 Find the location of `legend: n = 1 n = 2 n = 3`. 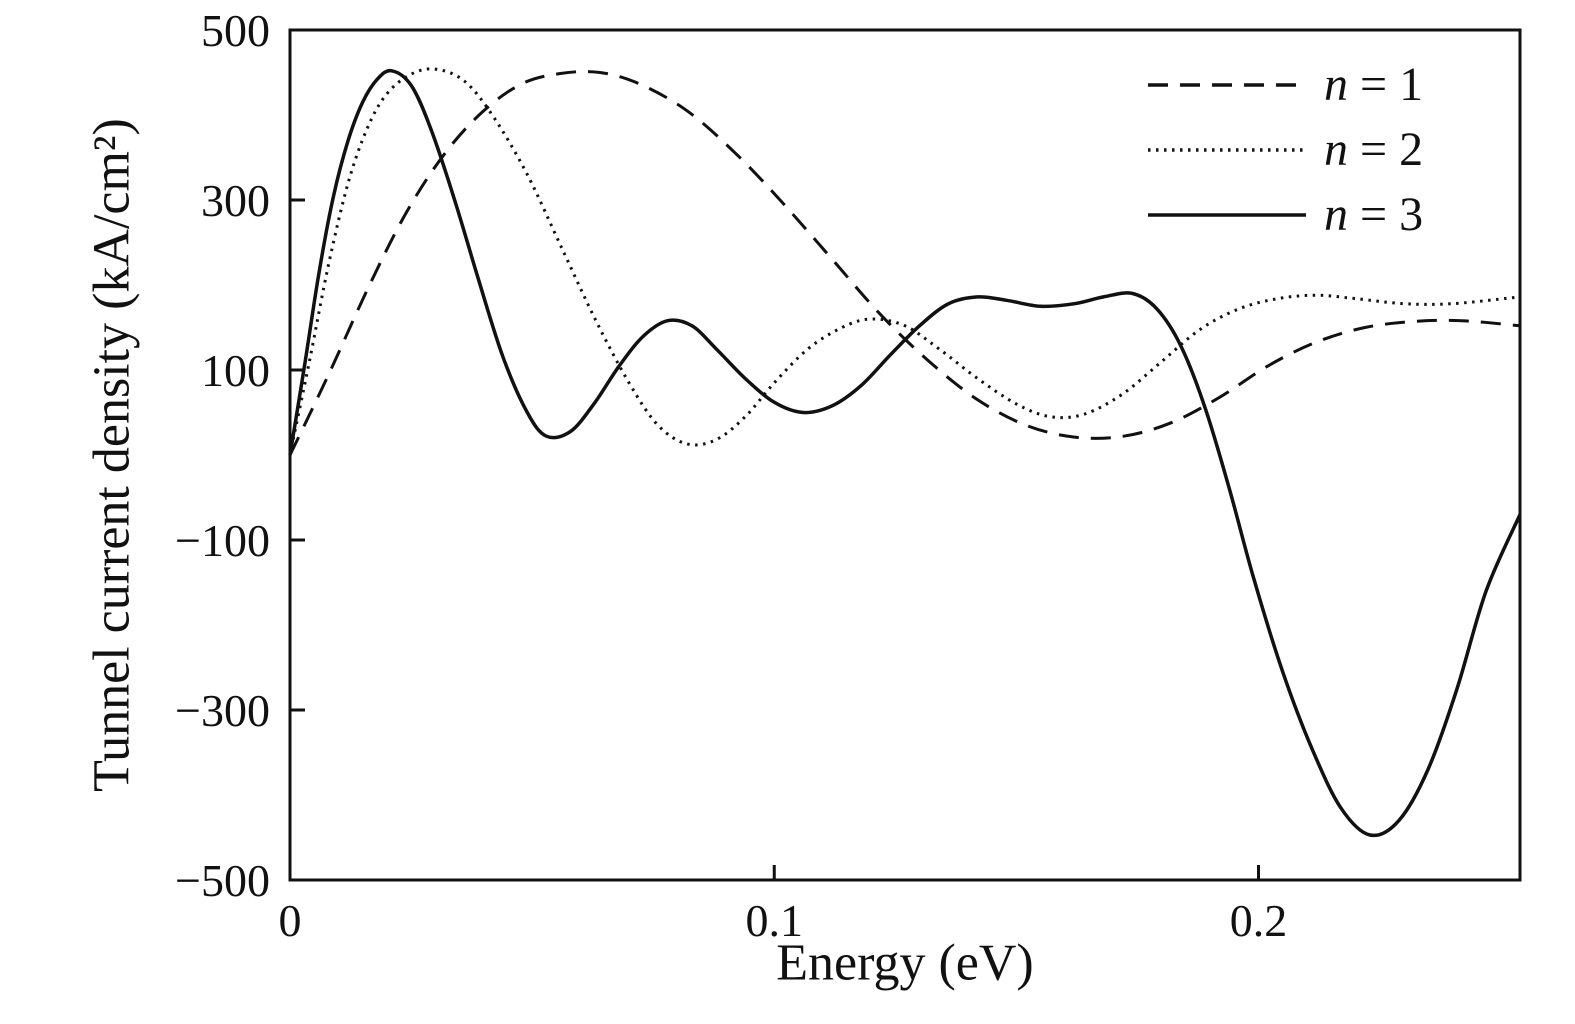

legend: n = 1 n = 2 n = 3 is located at coordinates (1285, 149).